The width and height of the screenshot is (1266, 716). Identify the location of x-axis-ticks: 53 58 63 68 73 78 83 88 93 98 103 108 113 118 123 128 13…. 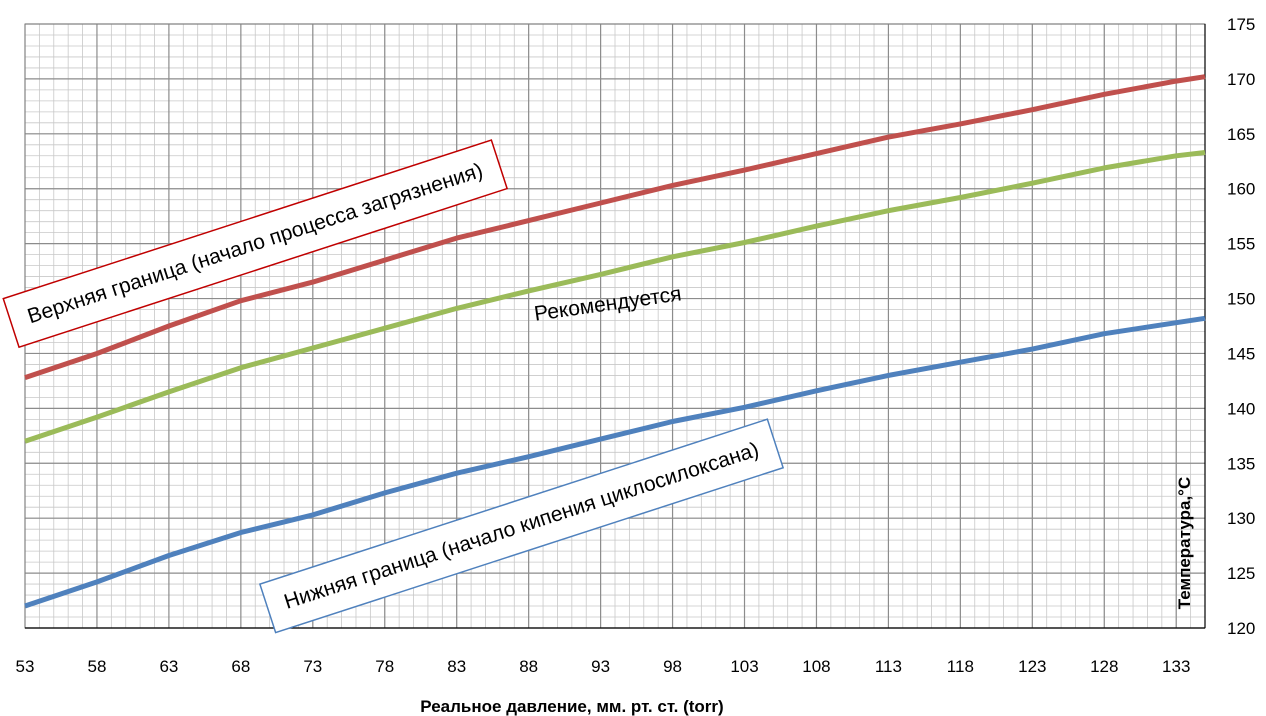
(603, 666).